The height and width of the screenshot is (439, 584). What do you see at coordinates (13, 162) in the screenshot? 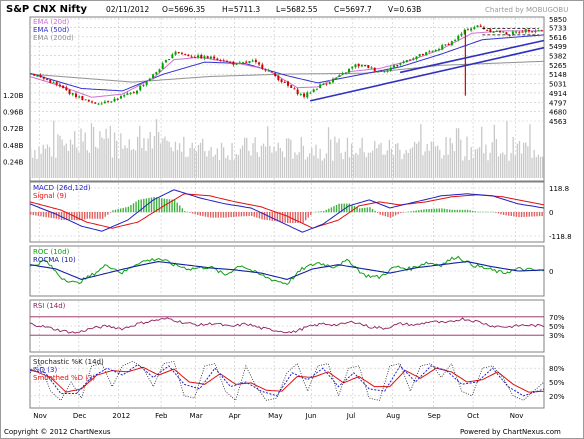
I see `volume-tick-label: 0.24B` at bounding box center [13, 162].